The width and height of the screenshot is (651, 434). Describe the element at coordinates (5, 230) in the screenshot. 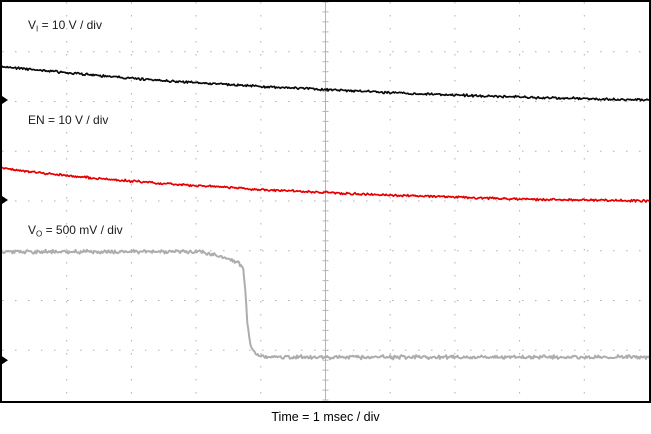

I see `edge-markers` at that location.